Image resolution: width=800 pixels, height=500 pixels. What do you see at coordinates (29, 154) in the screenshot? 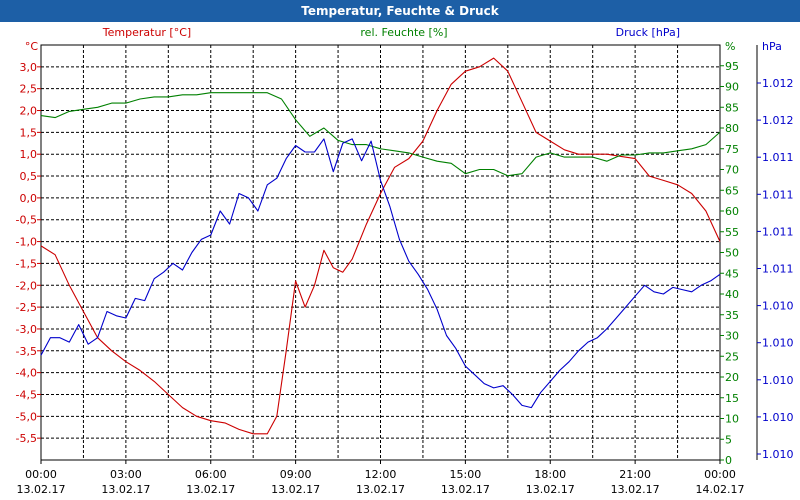
I see `temperature-tick-label: 1,0` at bounding box center [29, 154].